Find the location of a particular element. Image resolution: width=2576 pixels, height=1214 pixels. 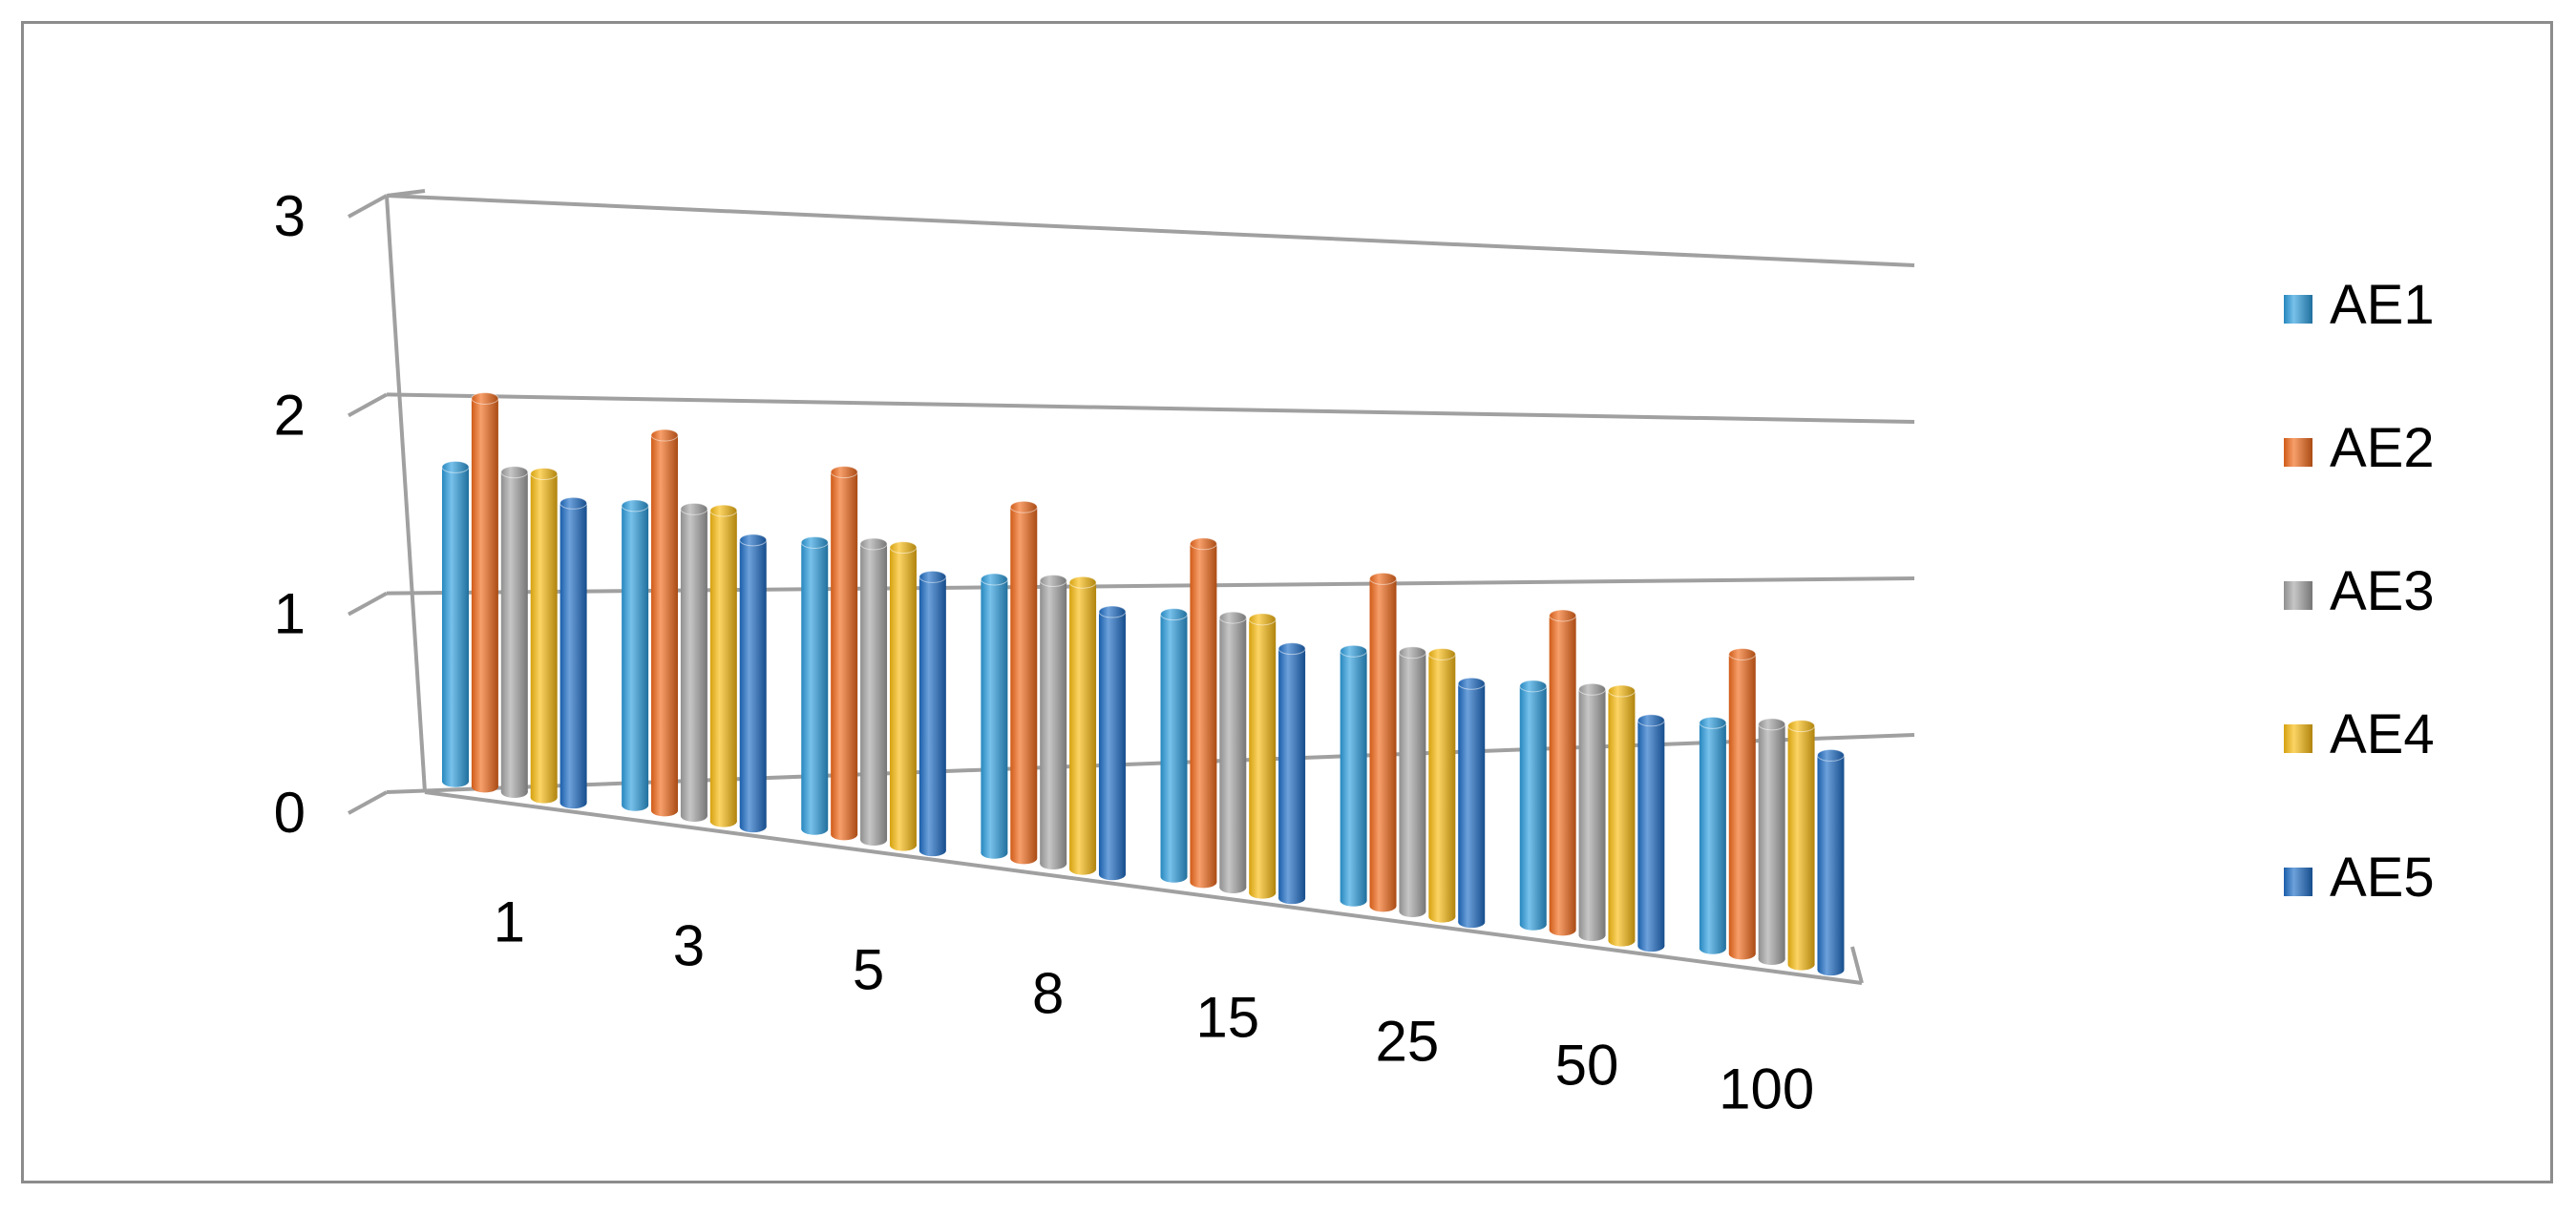

legend-item-AE2: AE2 is located at coordinates (2359, 448).